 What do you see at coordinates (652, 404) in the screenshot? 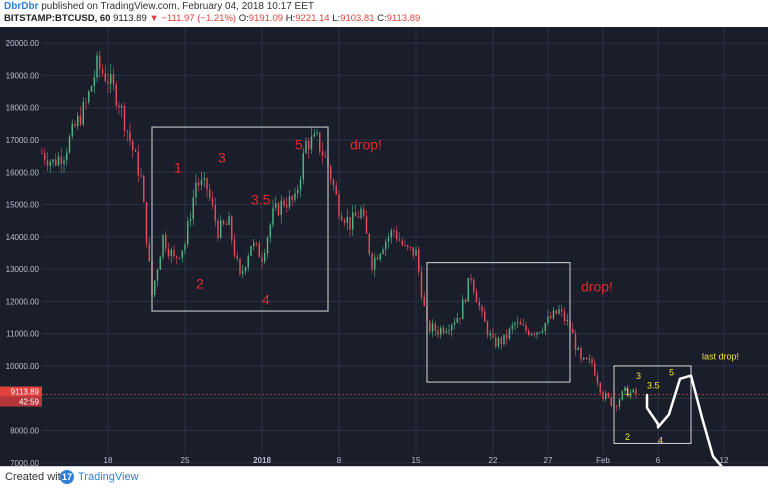
I see `pattern-box` at bounding box center [652, 404].